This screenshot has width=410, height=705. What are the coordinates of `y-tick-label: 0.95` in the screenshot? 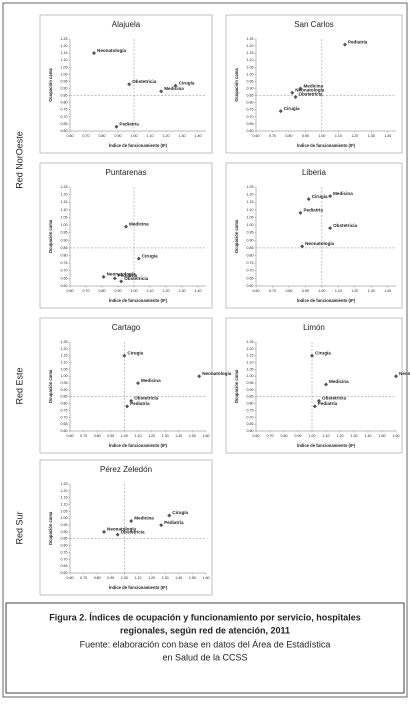 It's located at (250, 383).